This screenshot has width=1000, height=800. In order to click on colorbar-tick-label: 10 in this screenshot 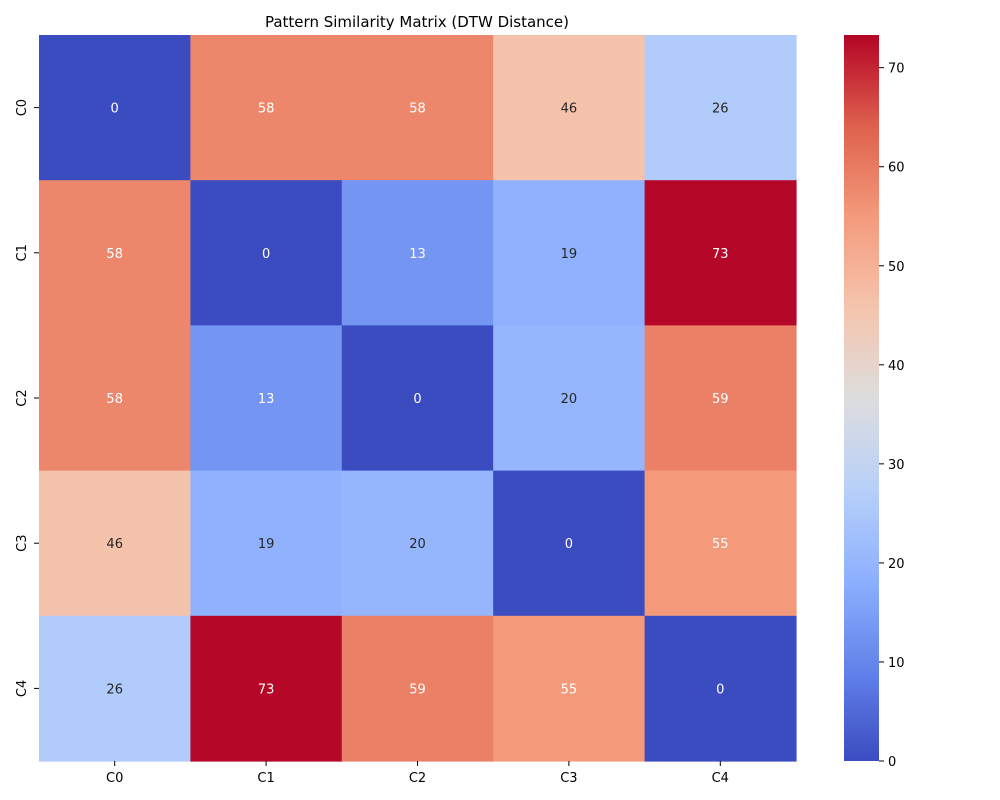, I will do `click(896, 663)`.